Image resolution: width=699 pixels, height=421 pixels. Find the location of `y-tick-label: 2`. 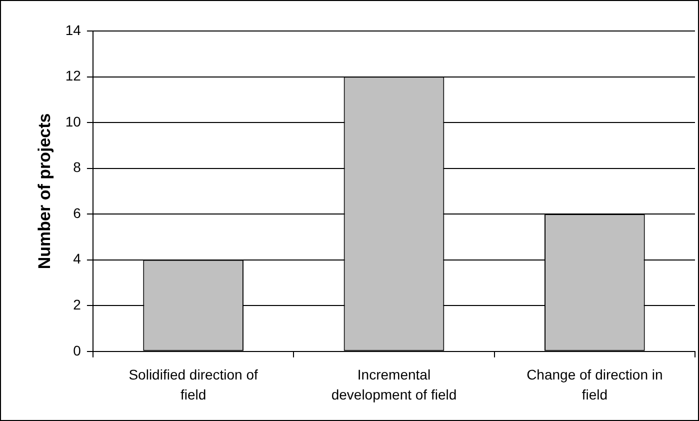

y-tick-label: 2 is located at coordinates (77, 304).